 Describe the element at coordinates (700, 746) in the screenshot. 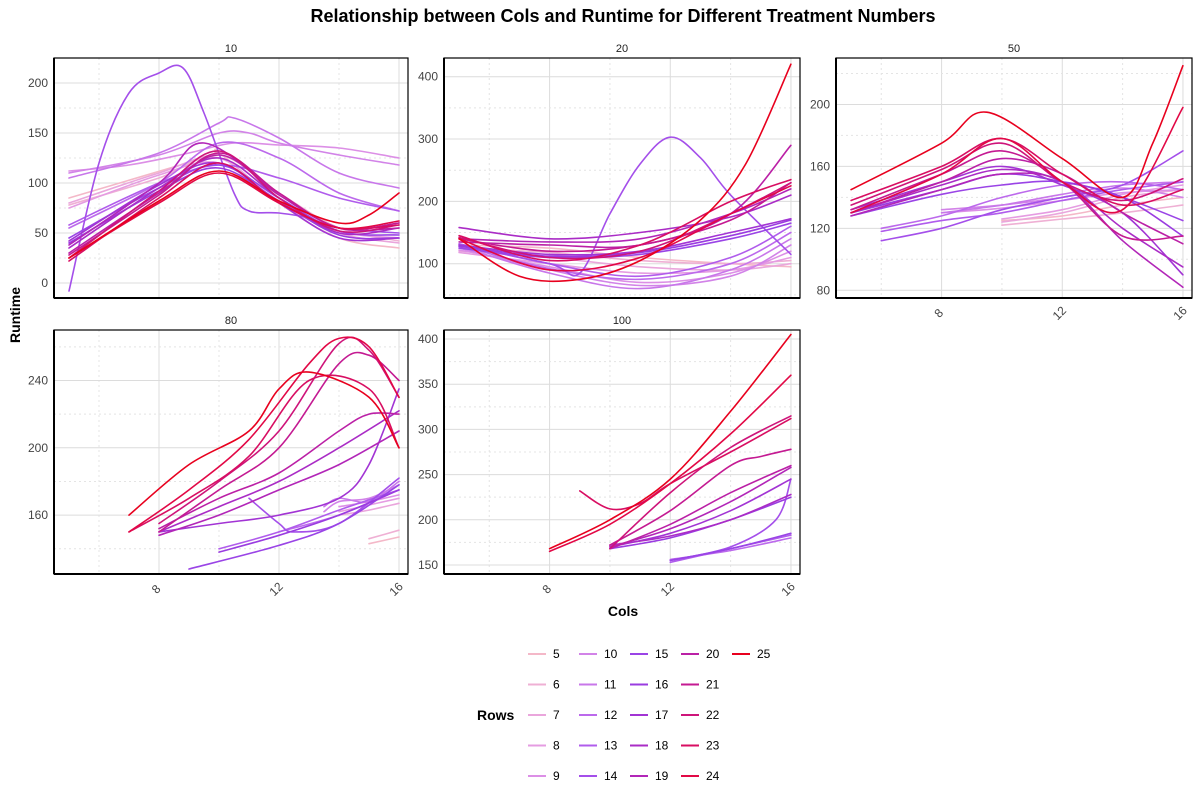

I see `legend-entry-23: 23` at that location.